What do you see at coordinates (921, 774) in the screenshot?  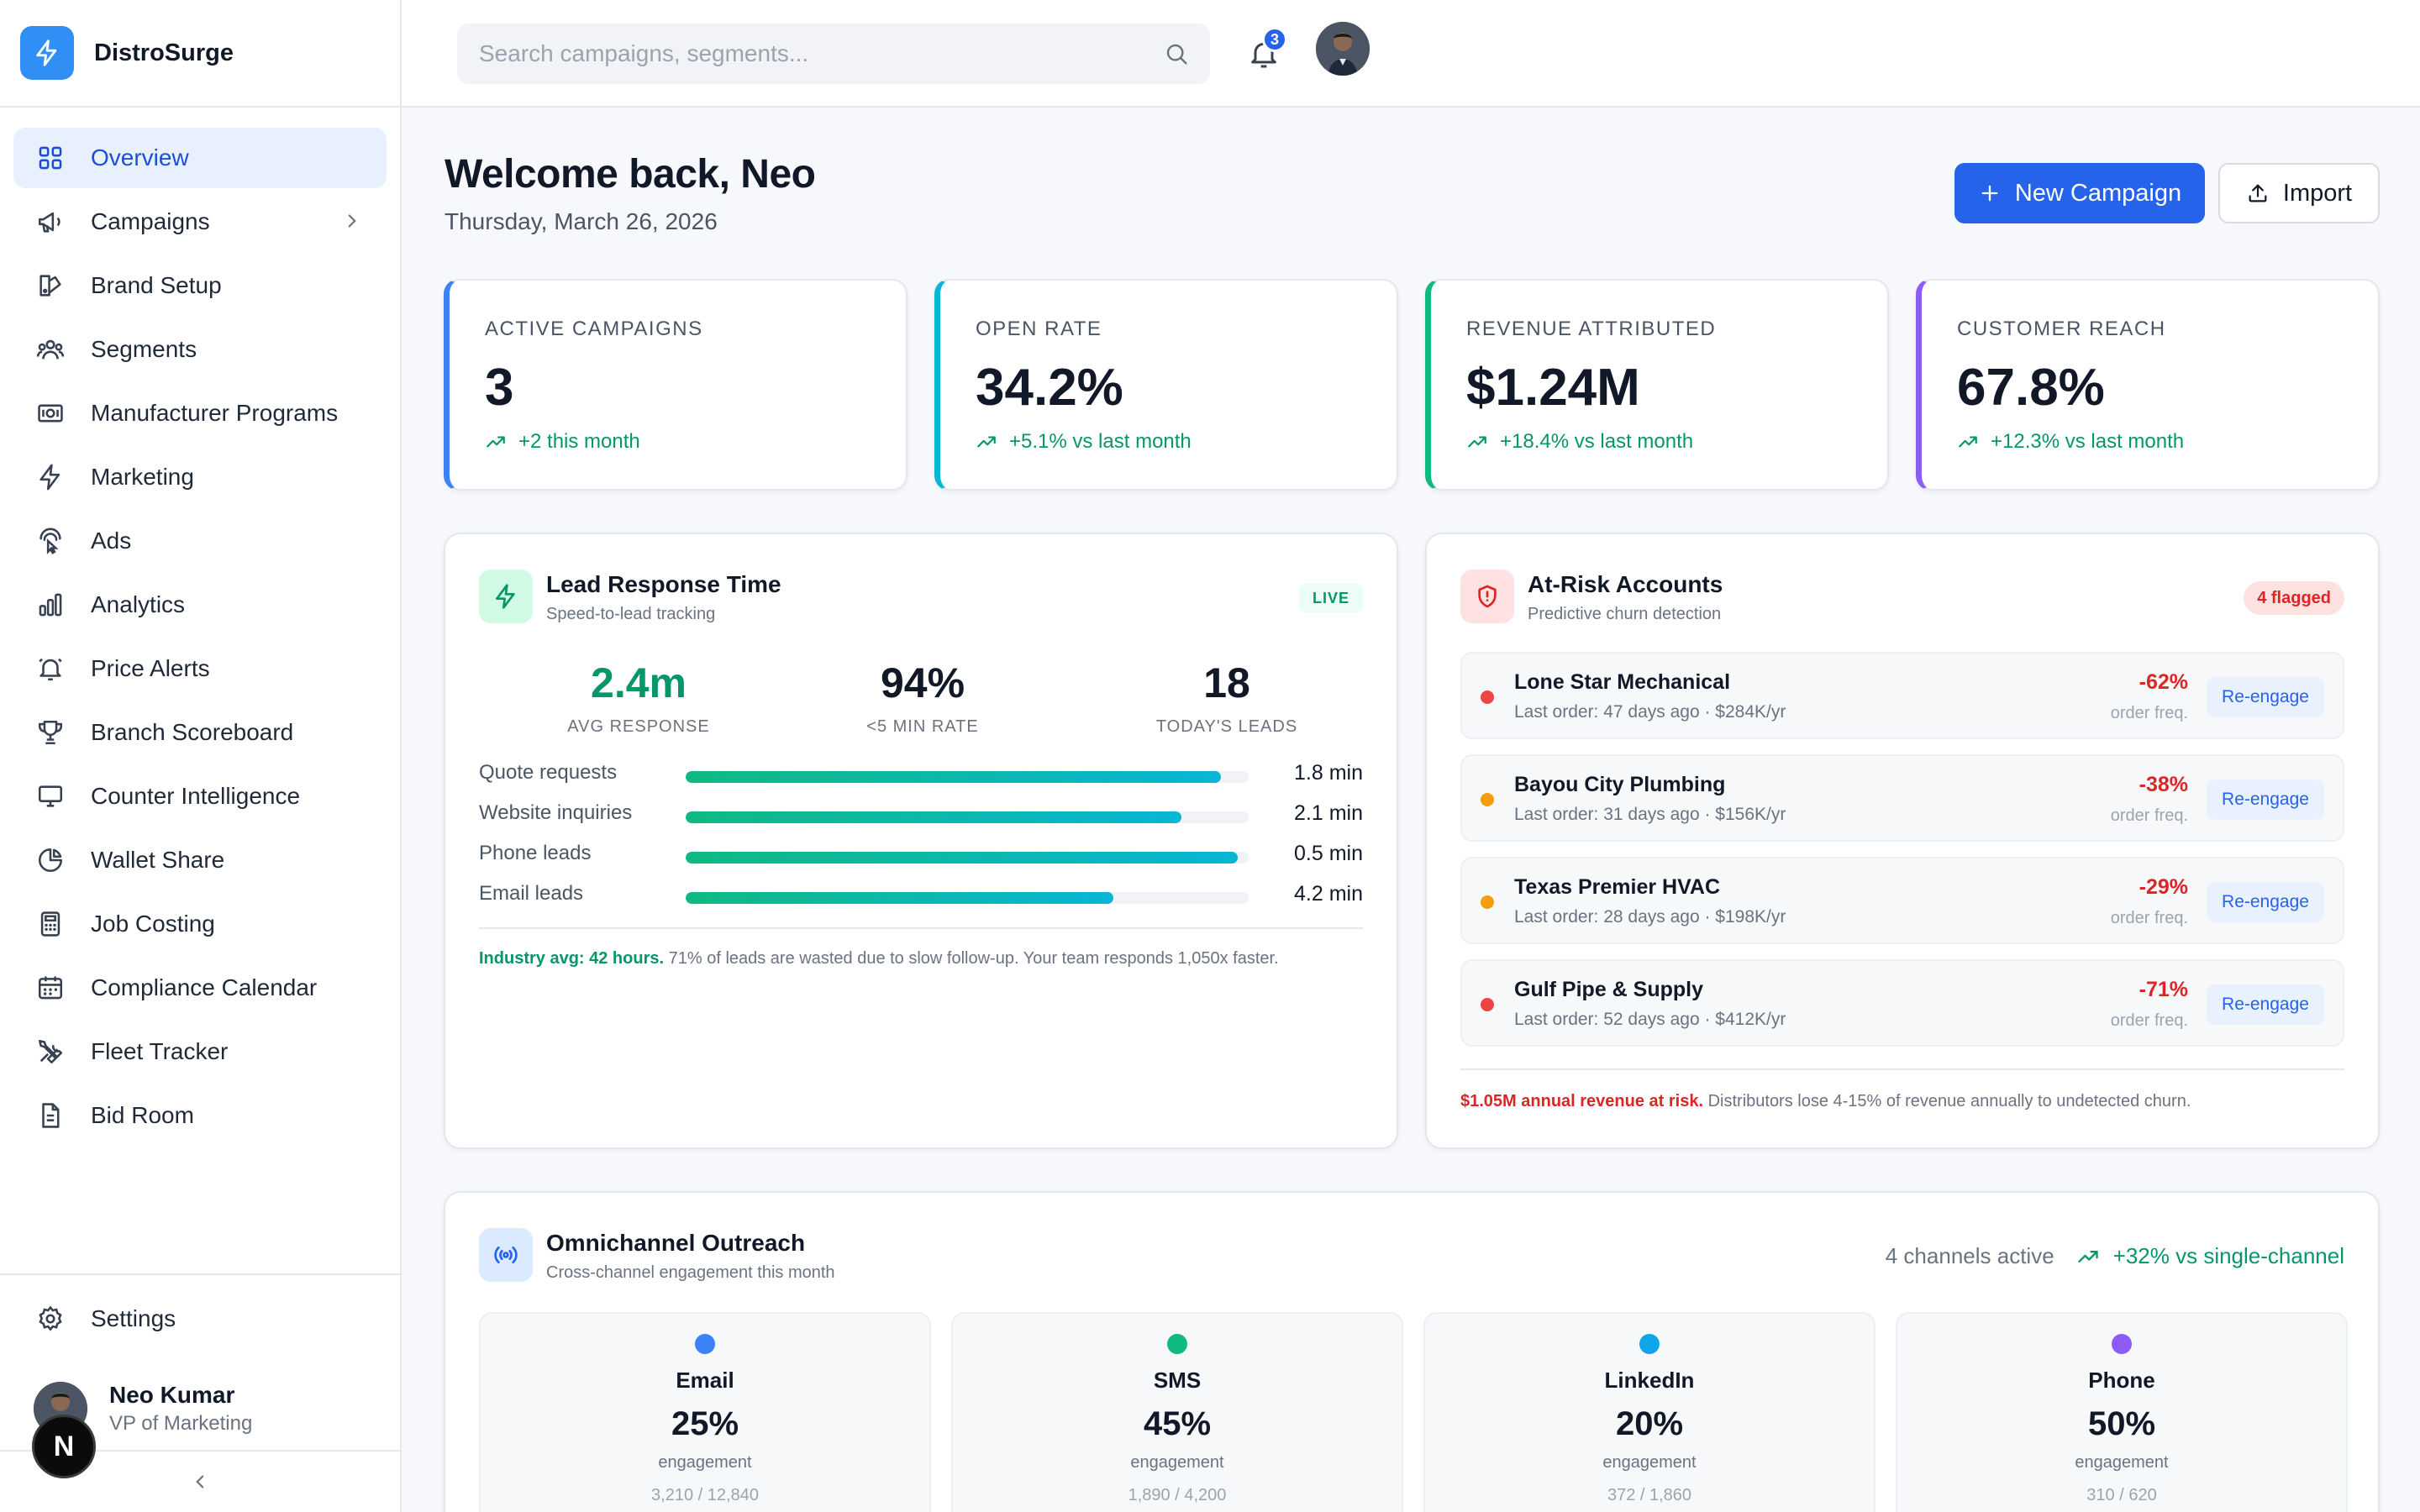 I see `response-bar-row: Quote requests 1.8 min` at bounding box center [921, 774].